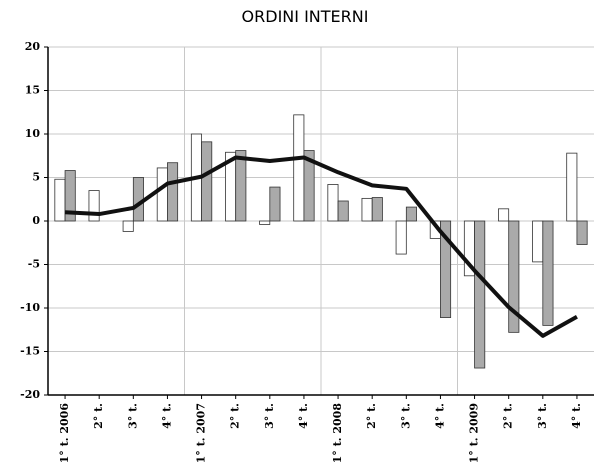 This screenshot has height=475, width=596. I want to click on y-tick-label: -15, so click(30, 351).